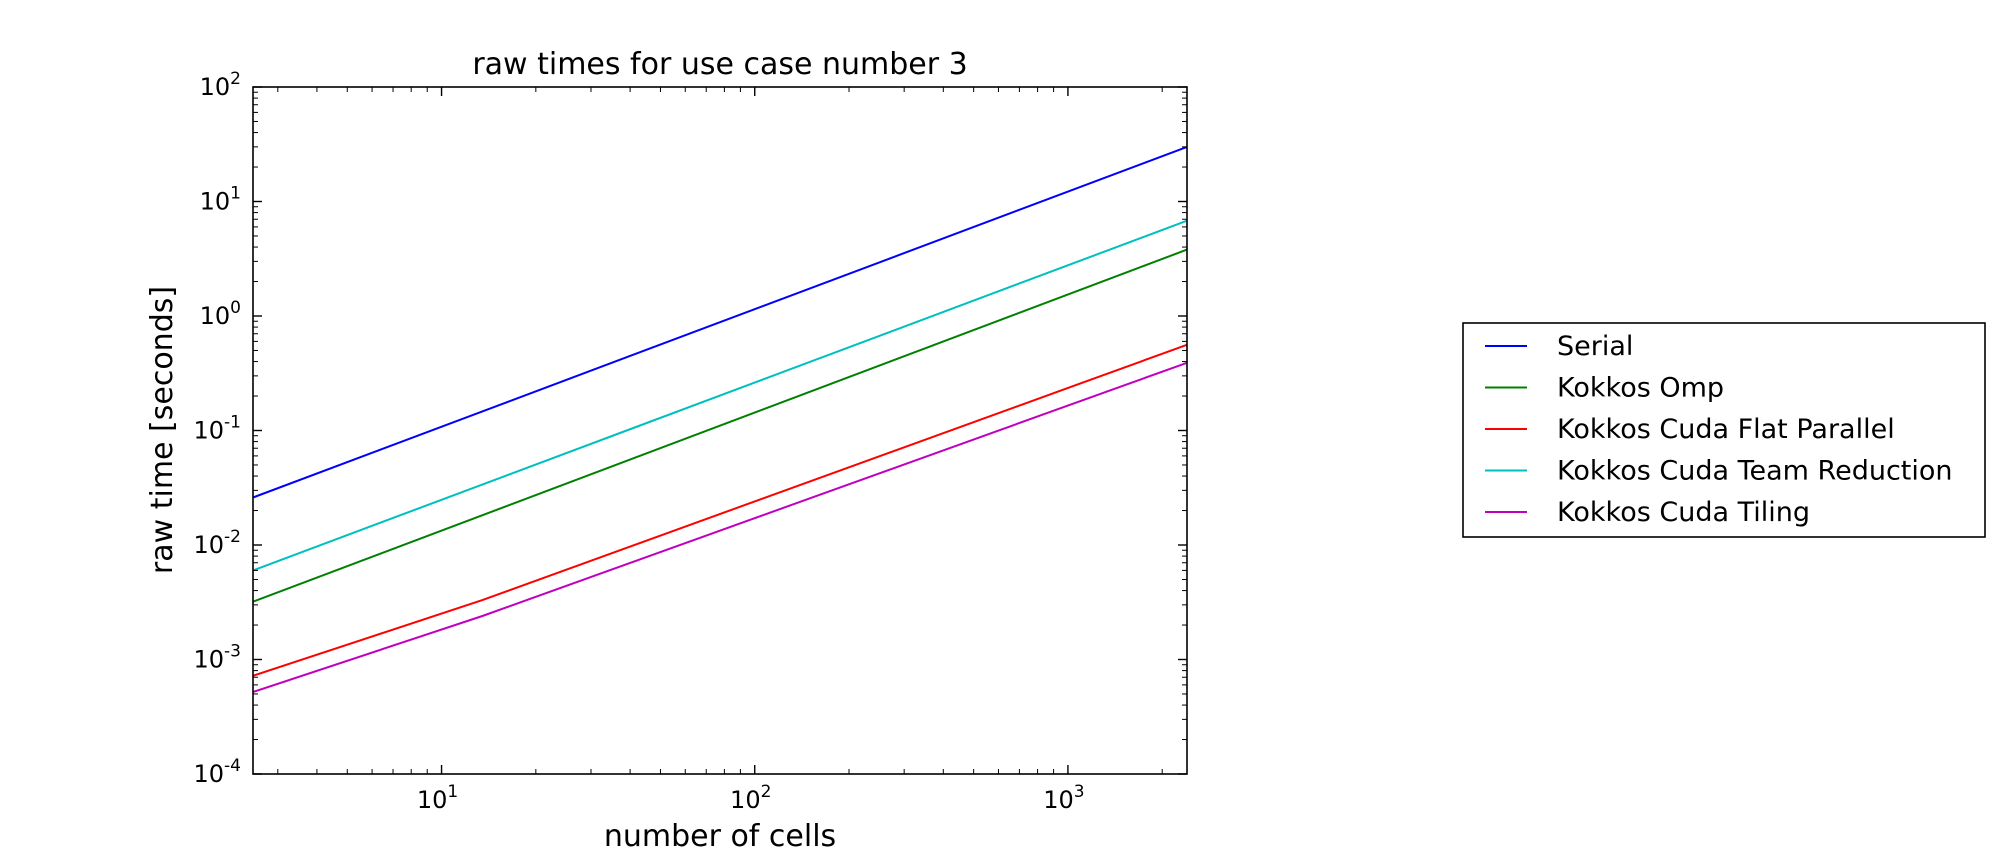 This screenshot has width=2000, height=857. What do you see at coordinates (232, 537) in the screenshot?
I see `y-tick-label-exponent: -2` at bounding box center [232, 537].